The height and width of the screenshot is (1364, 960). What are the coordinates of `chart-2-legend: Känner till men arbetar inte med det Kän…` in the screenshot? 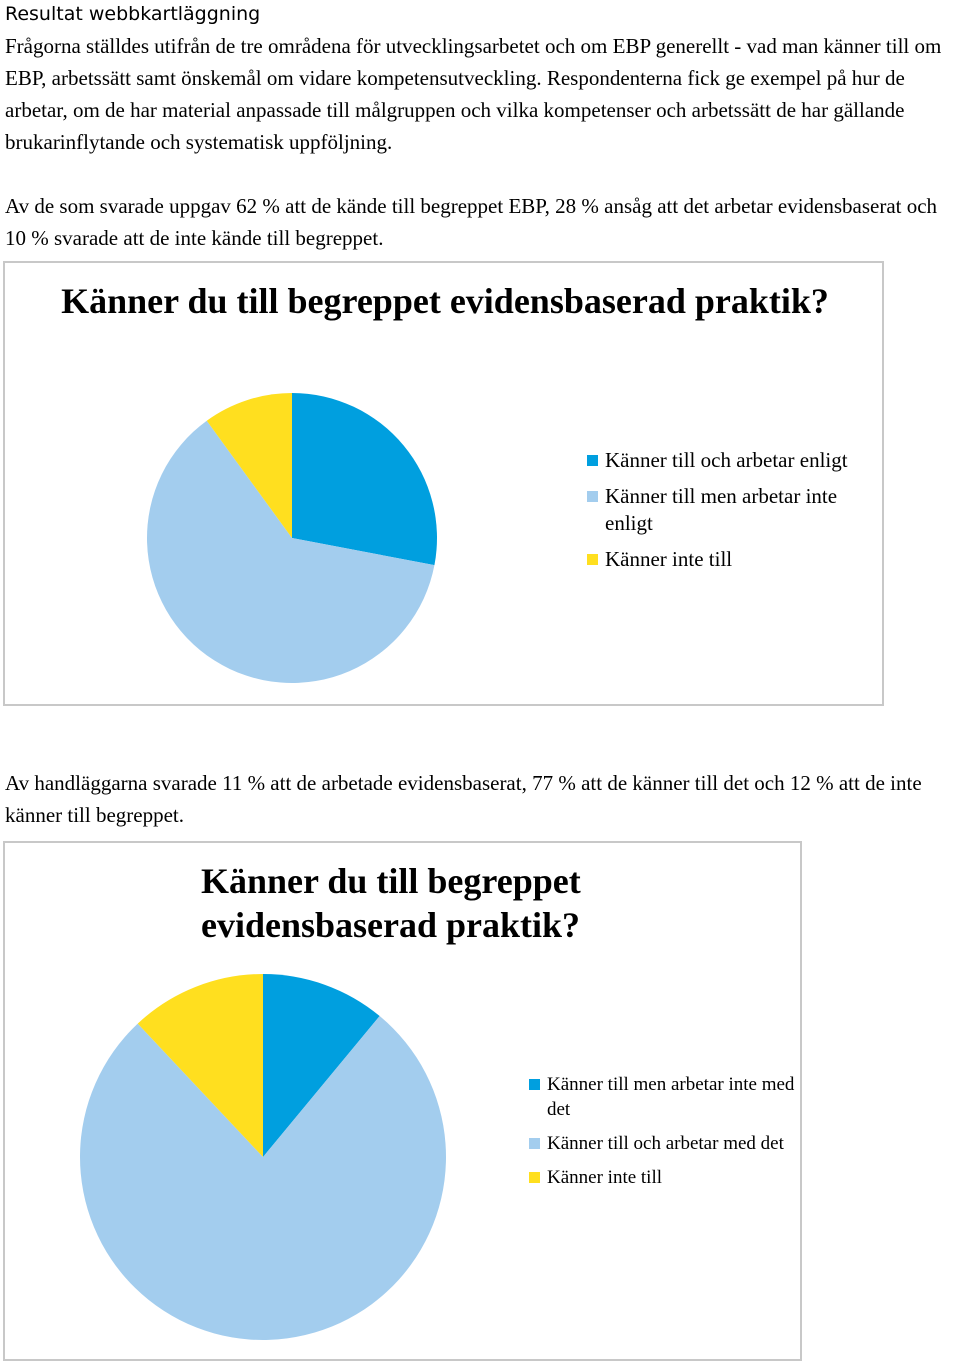 It's located at (664, 1135).